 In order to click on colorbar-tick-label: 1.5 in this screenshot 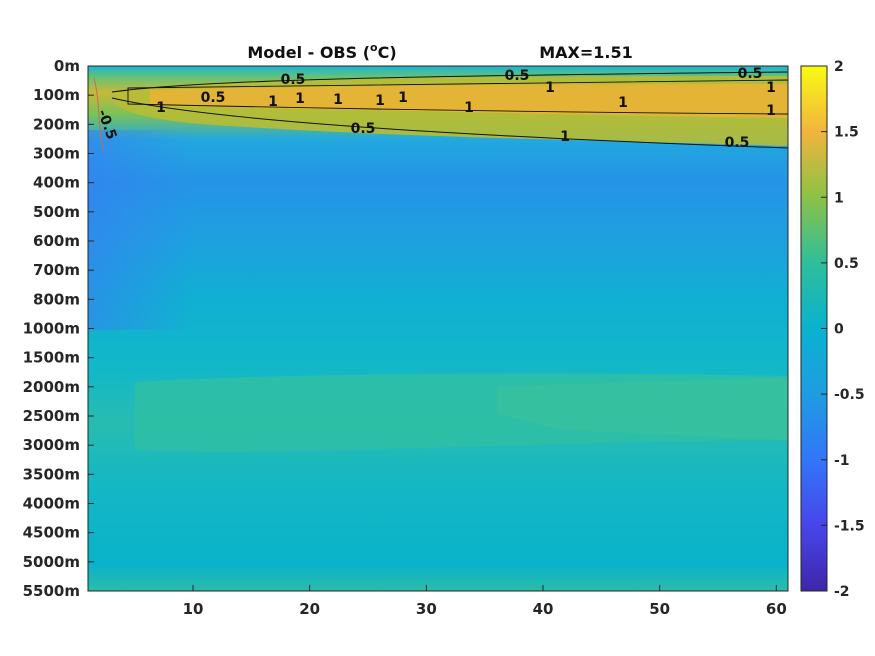, I will do `click(846, 133)`.